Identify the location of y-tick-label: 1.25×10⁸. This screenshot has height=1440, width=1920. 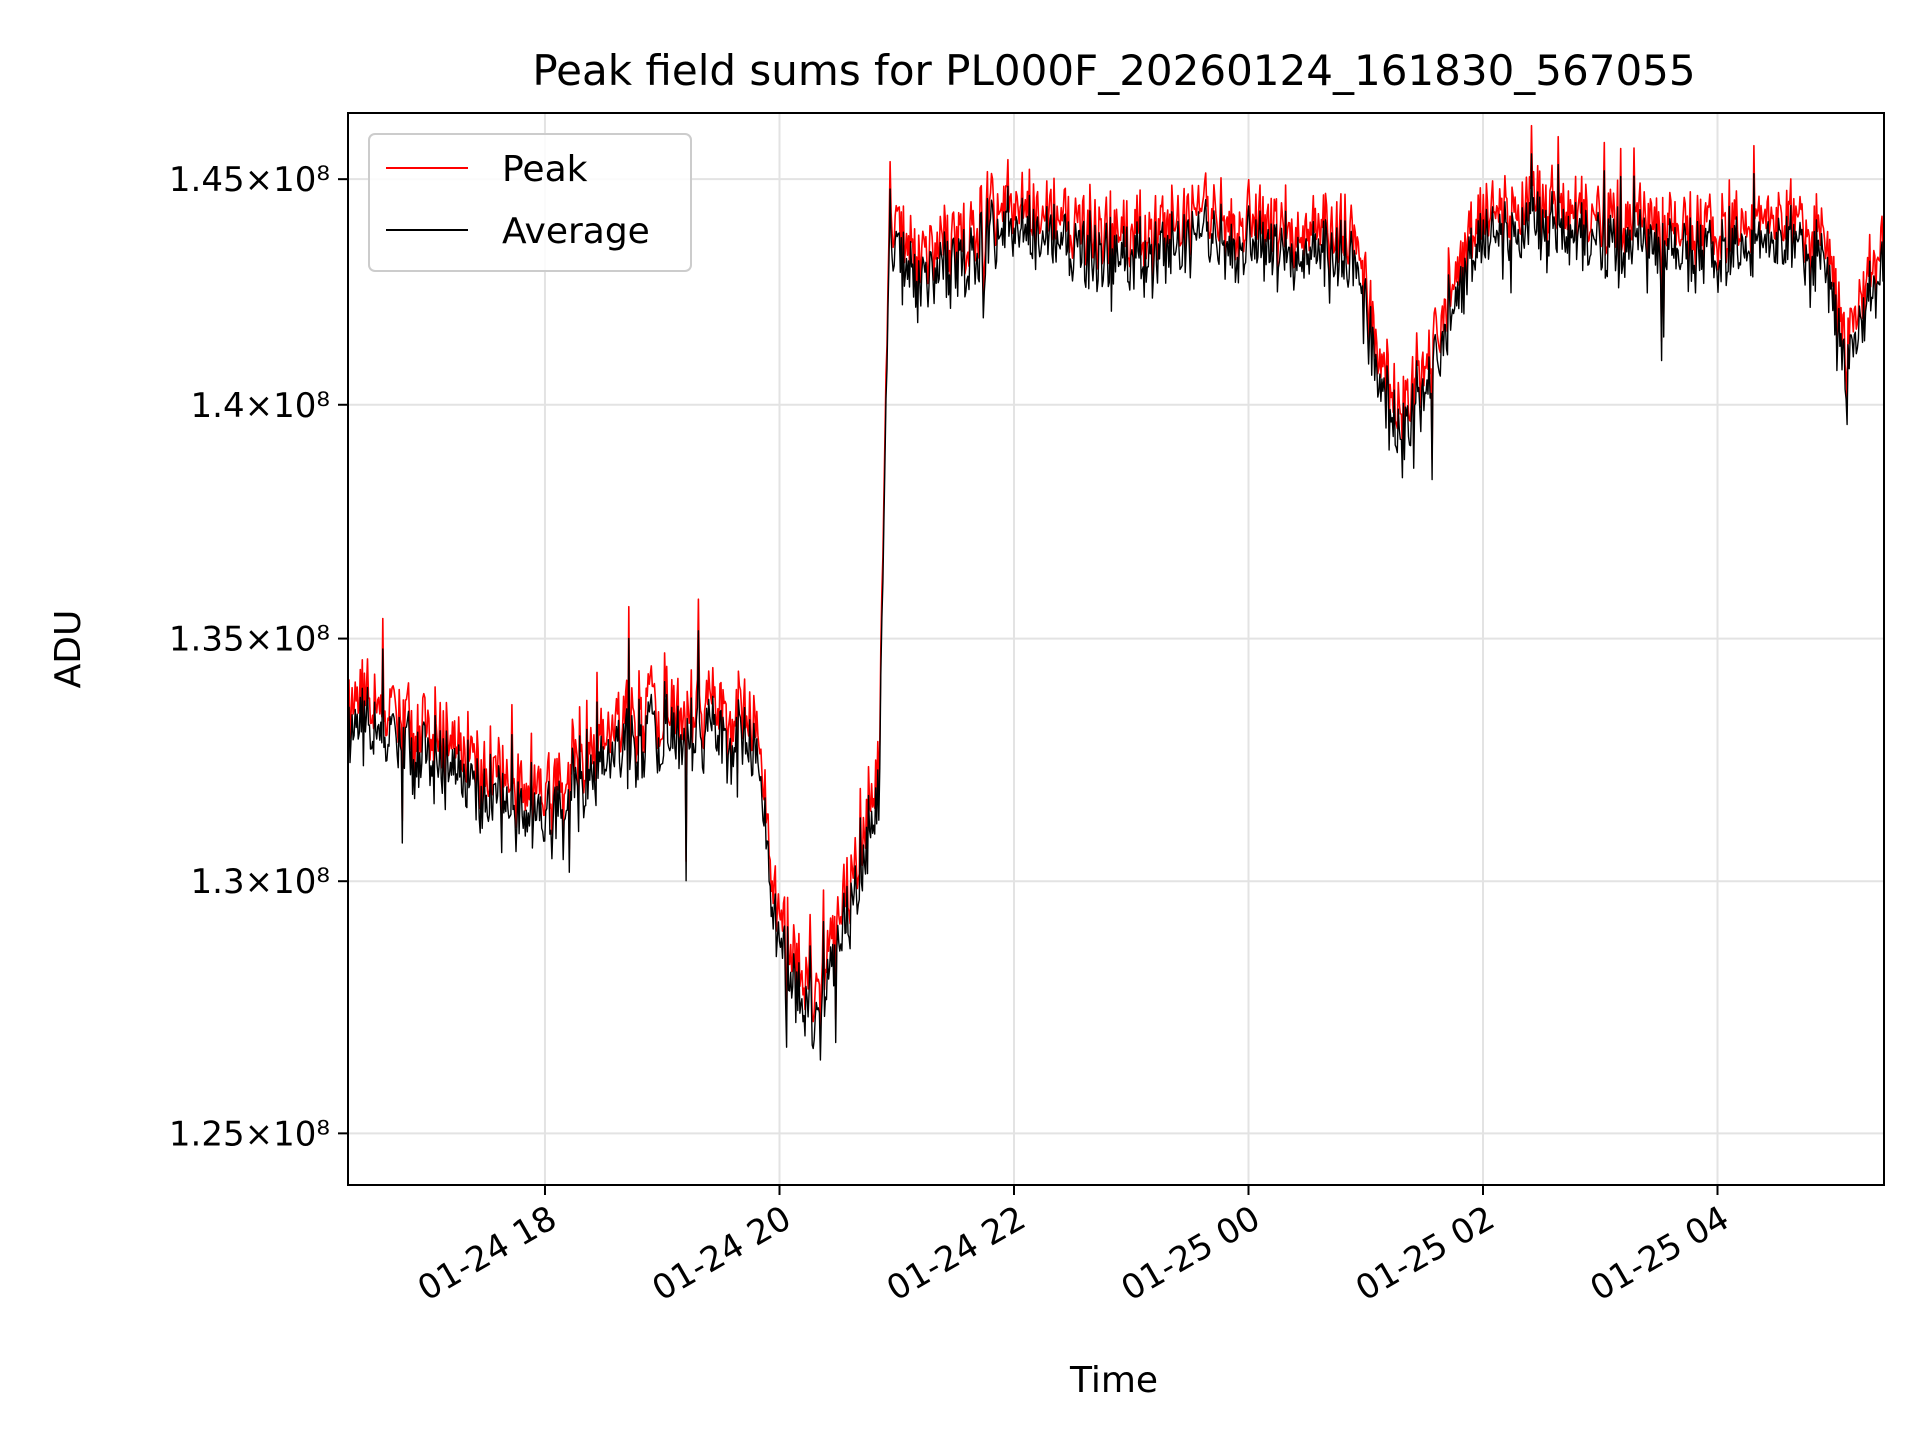
(249, 1134).